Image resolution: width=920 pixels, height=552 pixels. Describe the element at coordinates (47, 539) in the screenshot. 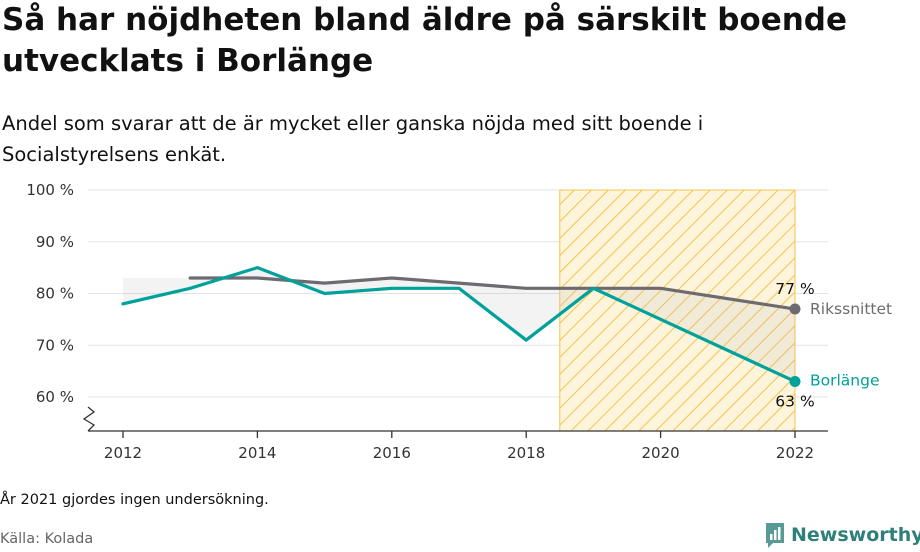

I see `source-text: Källa: Kolada` at that location.